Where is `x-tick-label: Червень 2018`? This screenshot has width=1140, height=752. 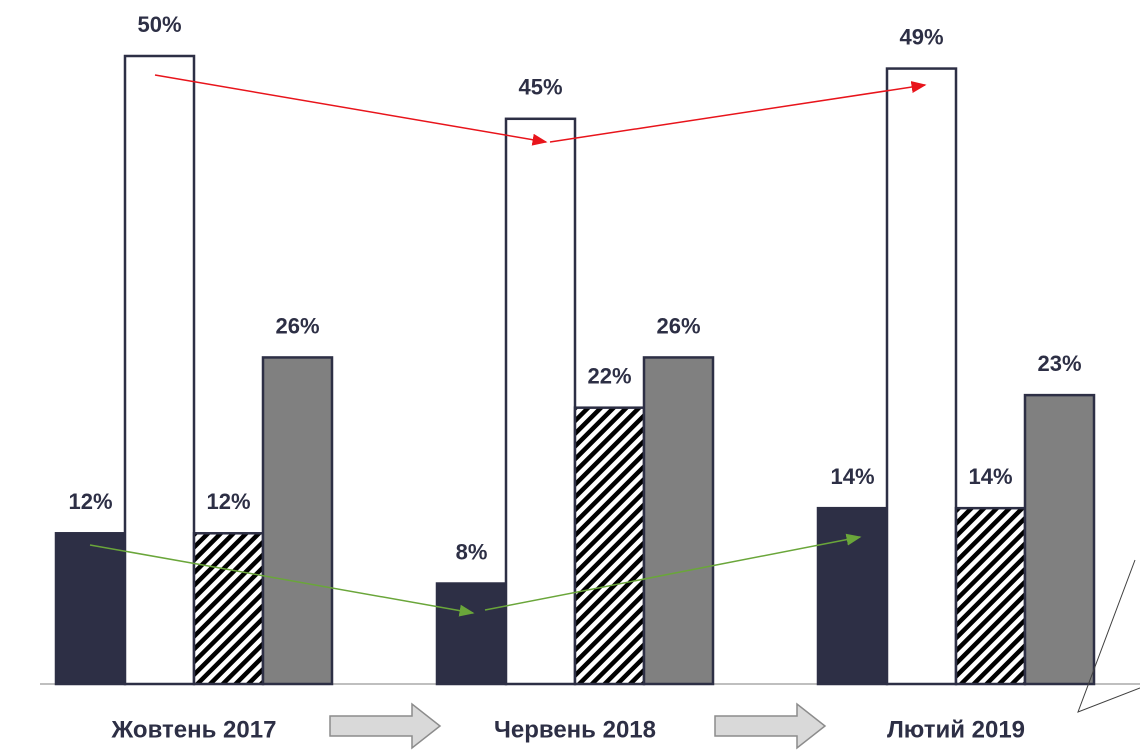 x-tick-label: Червень 2018 is located at coordinates (575, 729).